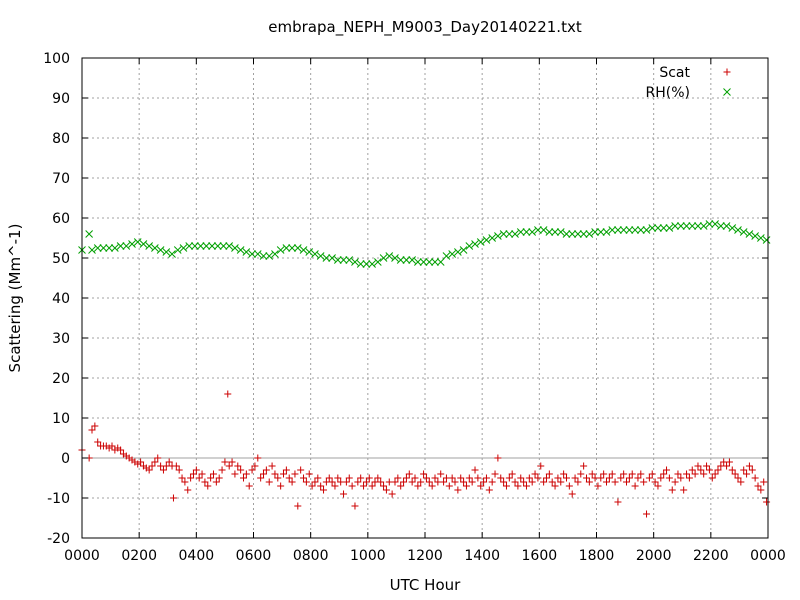 The width and height of the screenshot is (800, 600). Describe the element at coordinates (56, 59) in the screenshot. I see `y-tick-label: 100` at that location.